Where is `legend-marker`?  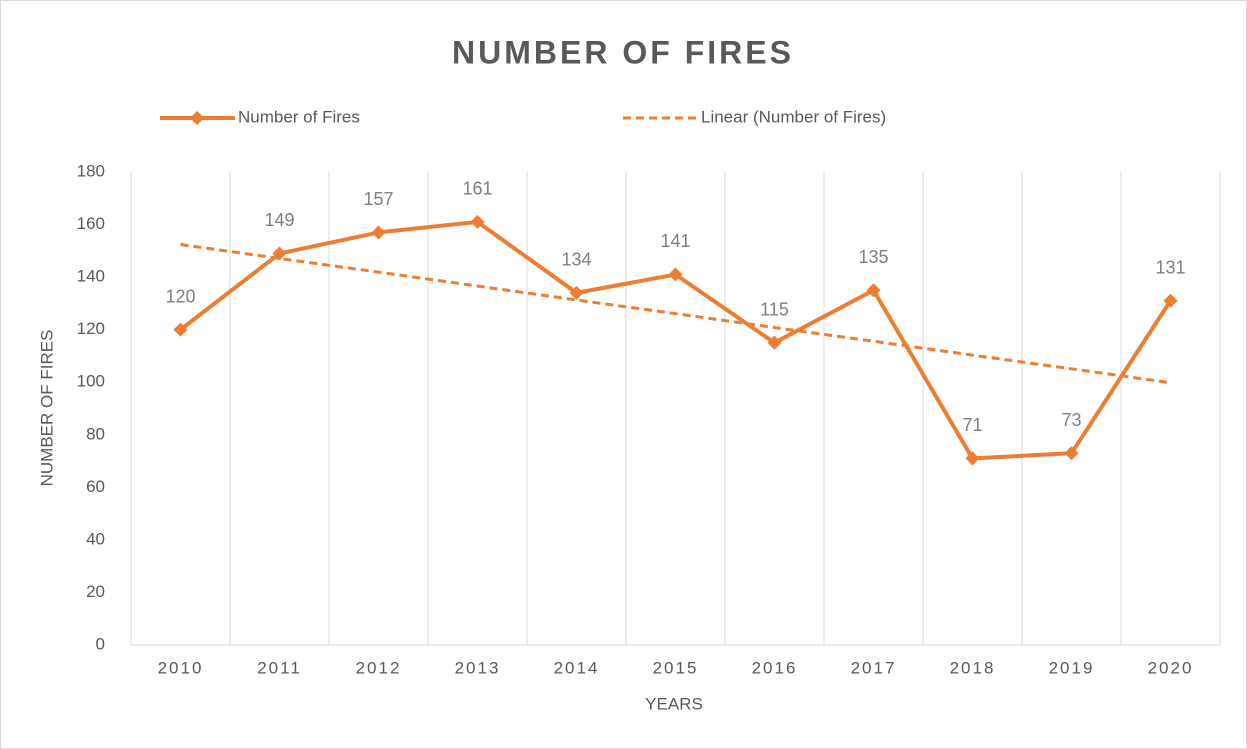 legend-marker is located at coordinates (197, 118).